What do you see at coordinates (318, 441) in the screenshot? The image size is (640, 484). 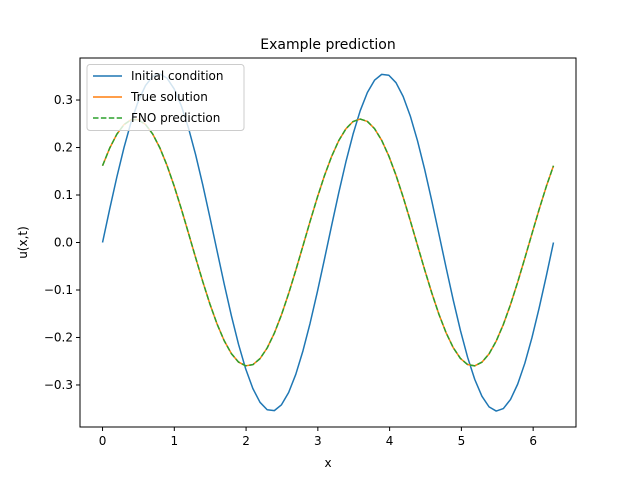 I see `x-tick-label: 3` at bounding box center [318, 441].